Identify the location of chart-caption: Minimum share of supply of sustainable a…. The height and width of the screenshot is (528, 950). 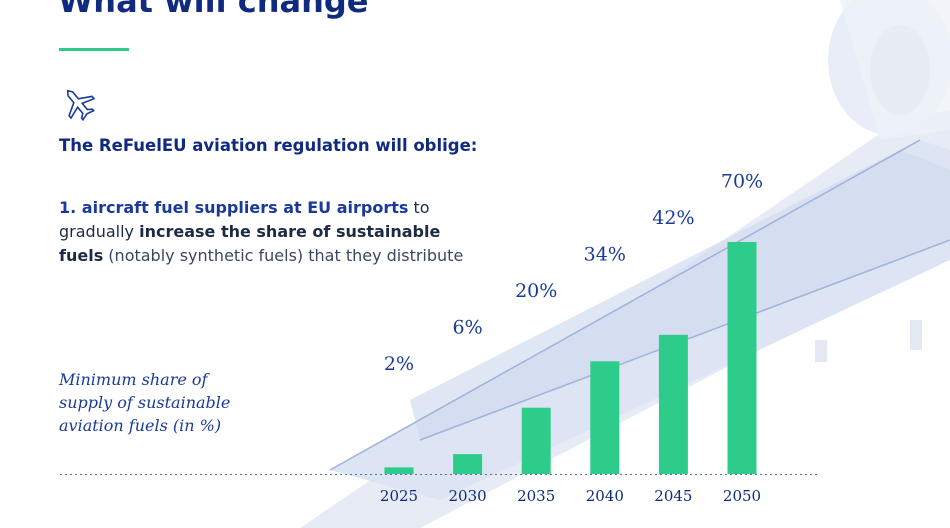
(145, 402).